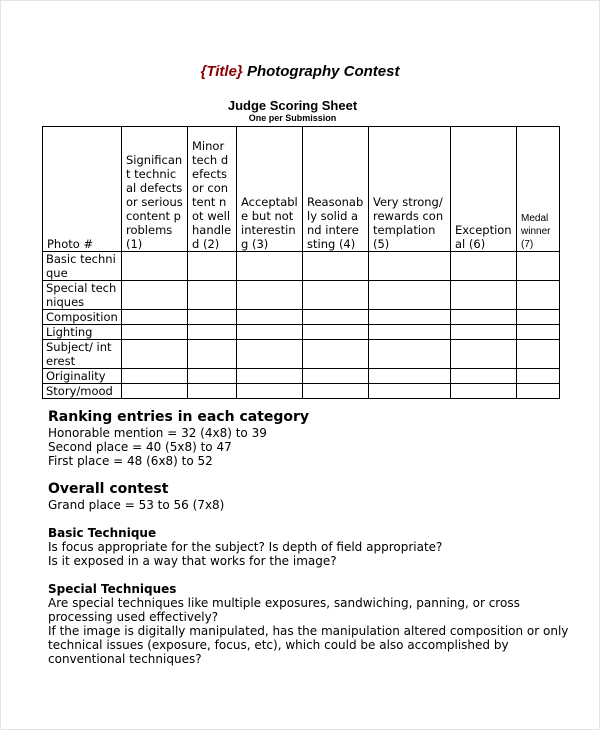  I want to click on title-text: Photography Contest, so click(321, 71).